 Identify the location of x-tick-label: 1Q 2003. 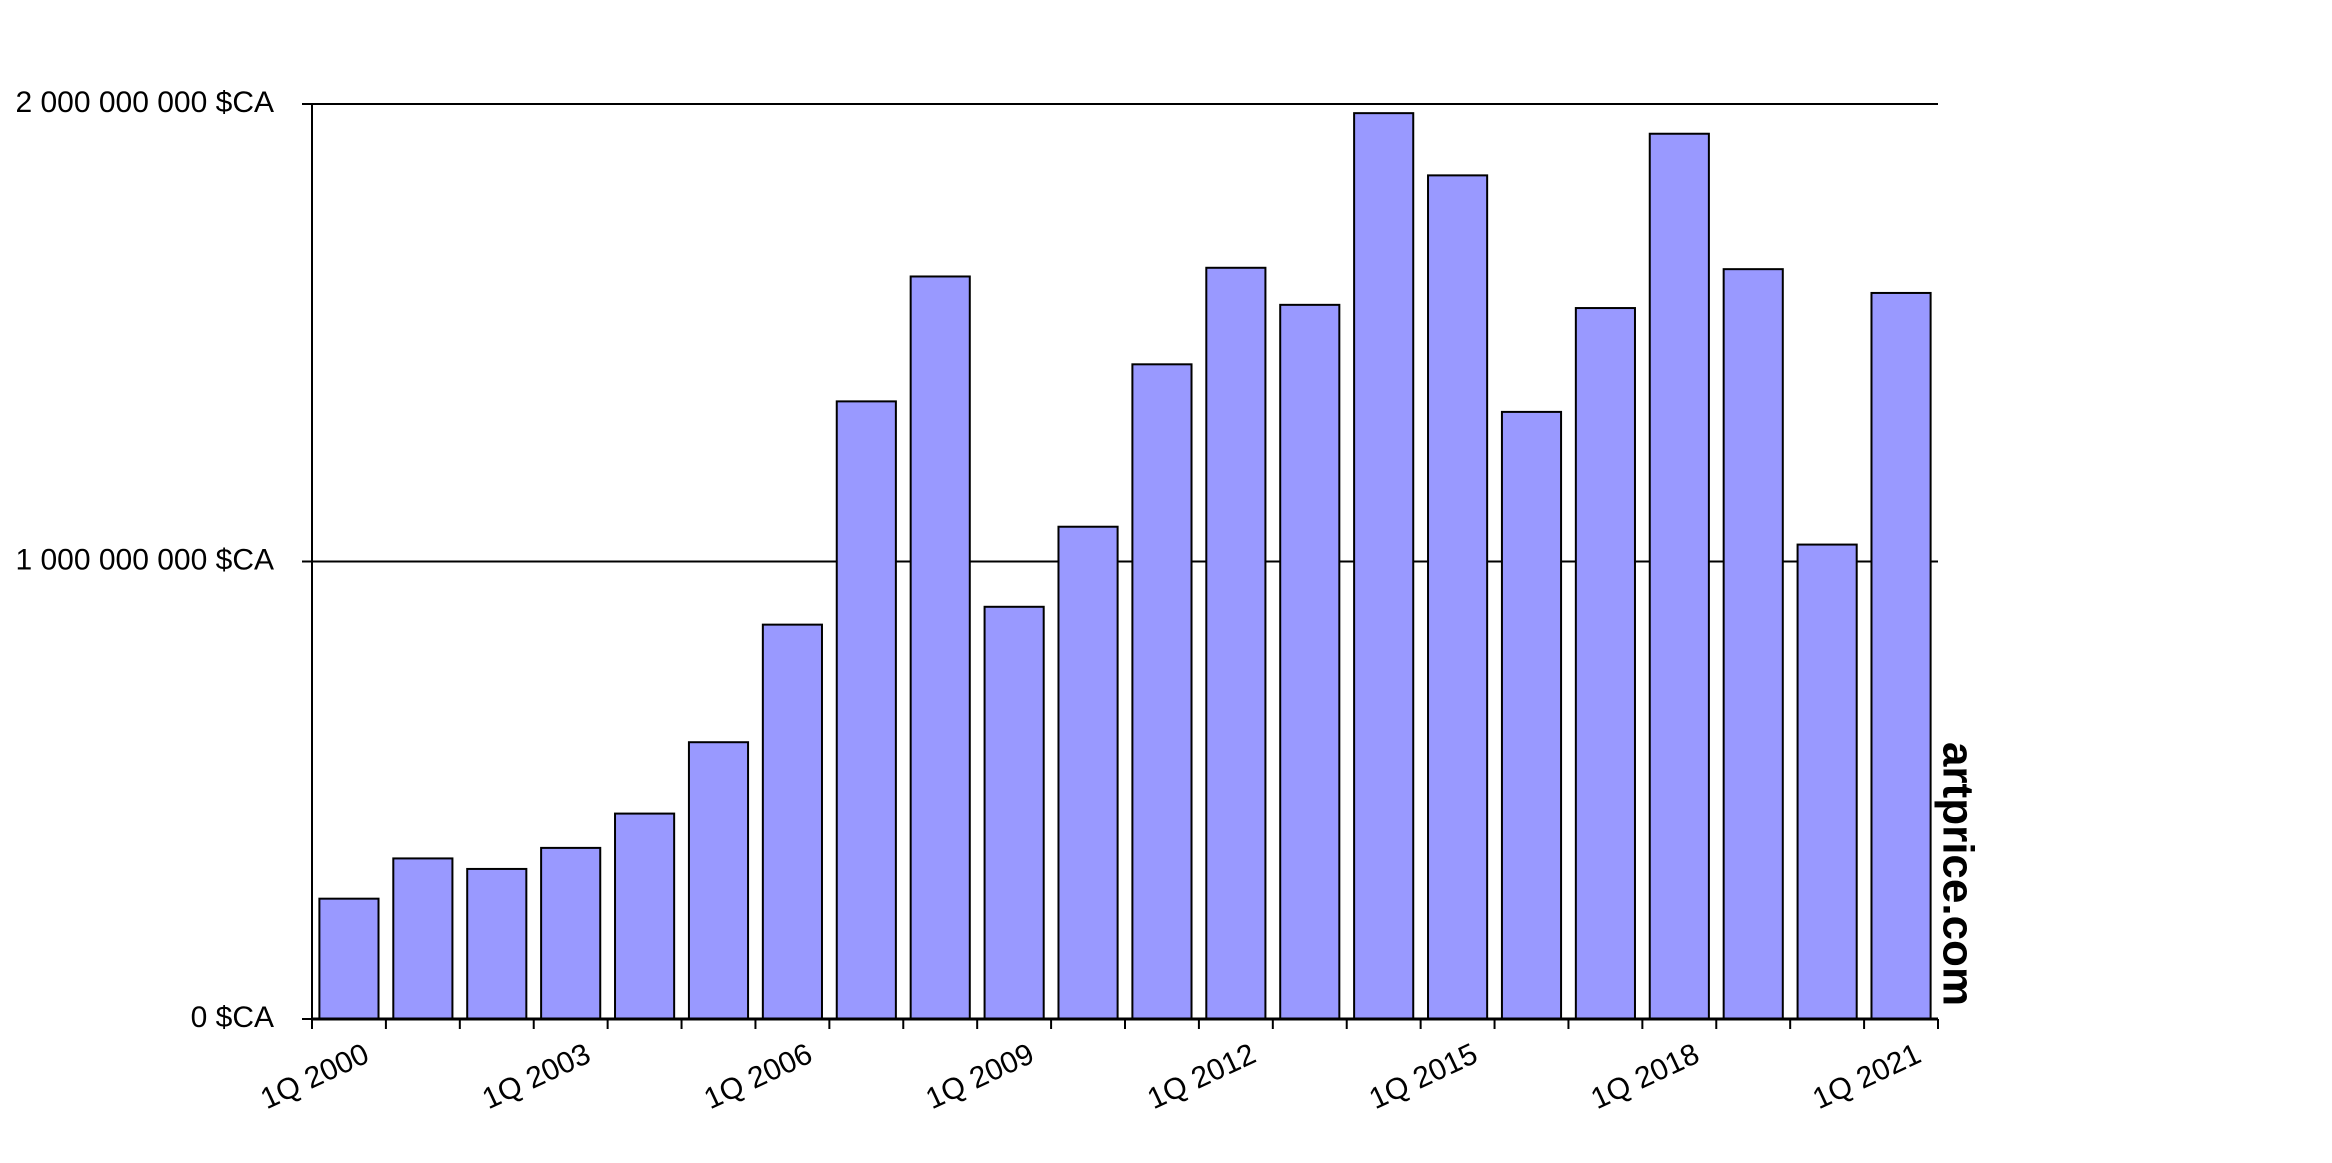
(536, 1076).